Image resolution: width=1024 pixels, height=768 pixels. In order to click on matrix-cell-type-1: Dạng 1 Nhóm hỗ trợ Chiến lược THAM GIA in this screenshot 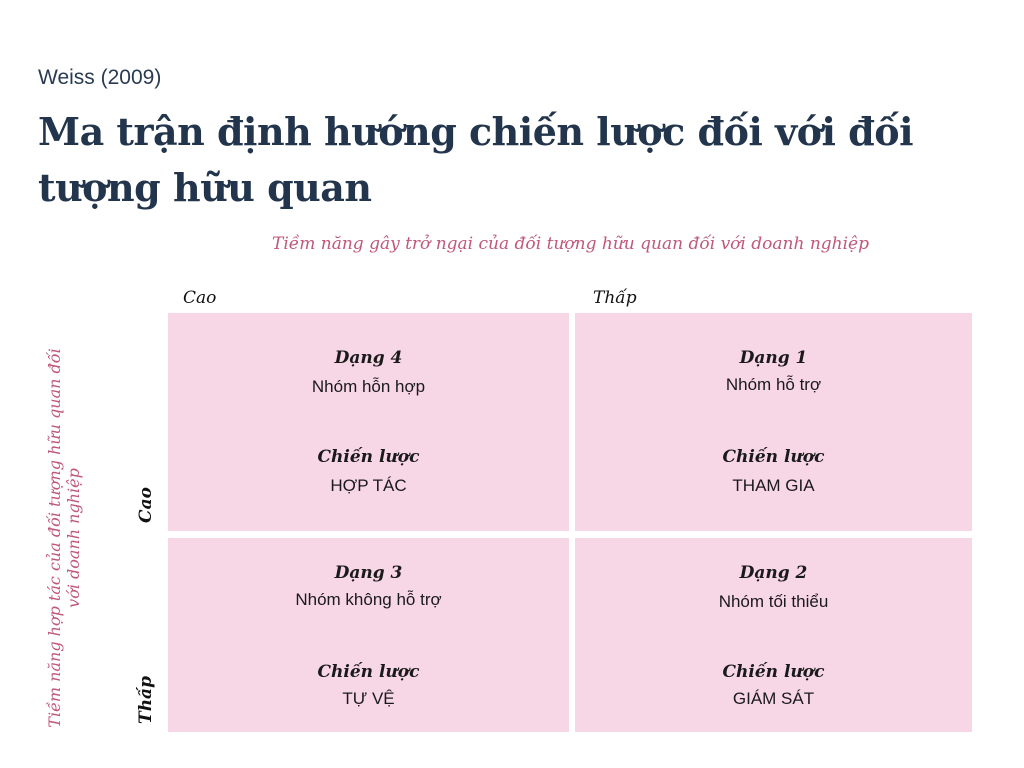, I will do `click(773, 422)`.